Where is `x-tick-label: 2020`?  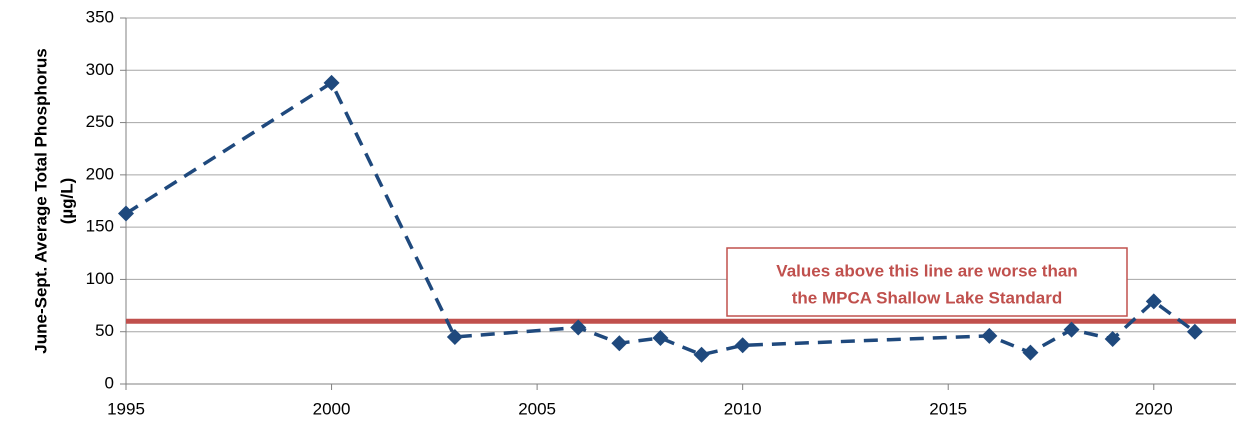 x-tick-label: 2020 is located at coordinates (1154, 408).